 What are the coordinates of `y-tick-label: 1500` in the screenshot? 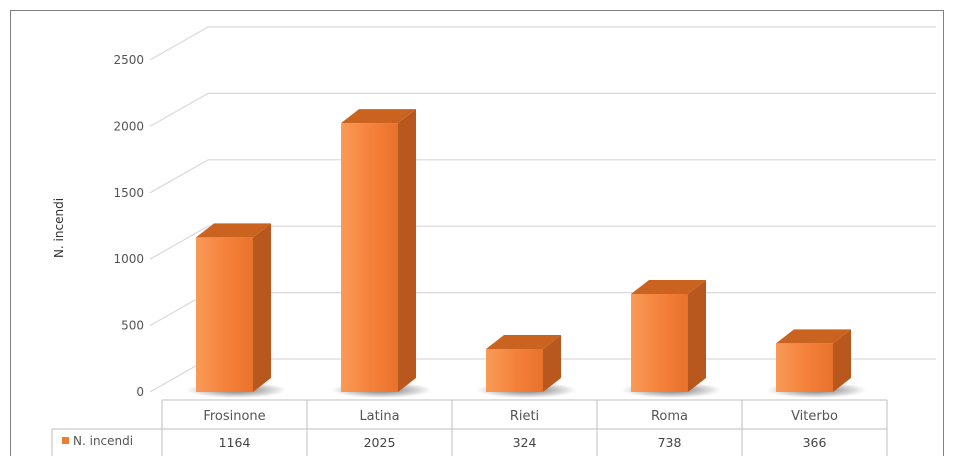 It's located at (128, 193).